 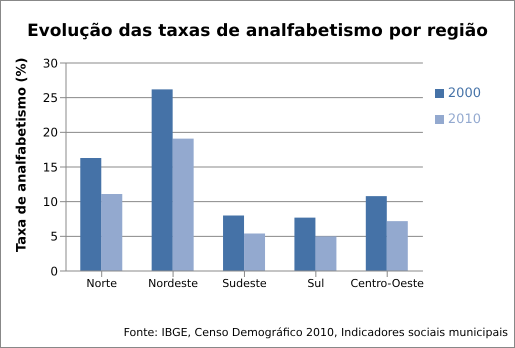 I want to click on source-note: Fonte: IBGE, Censo Demográfico 2010, Indicadores sociais municipais, so click(x=316, y=332).